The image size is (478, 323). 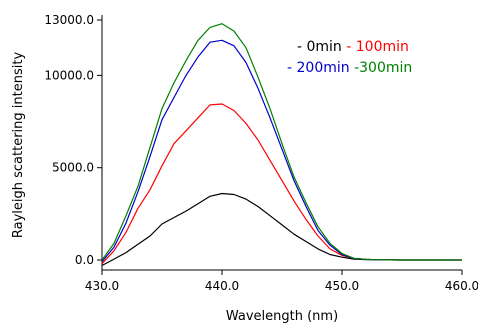 What do you see at coordinates (282, 316) in the screenshot?
I see `x-axis-title: Wavelength (nm)` at bounding box center [282, 316].